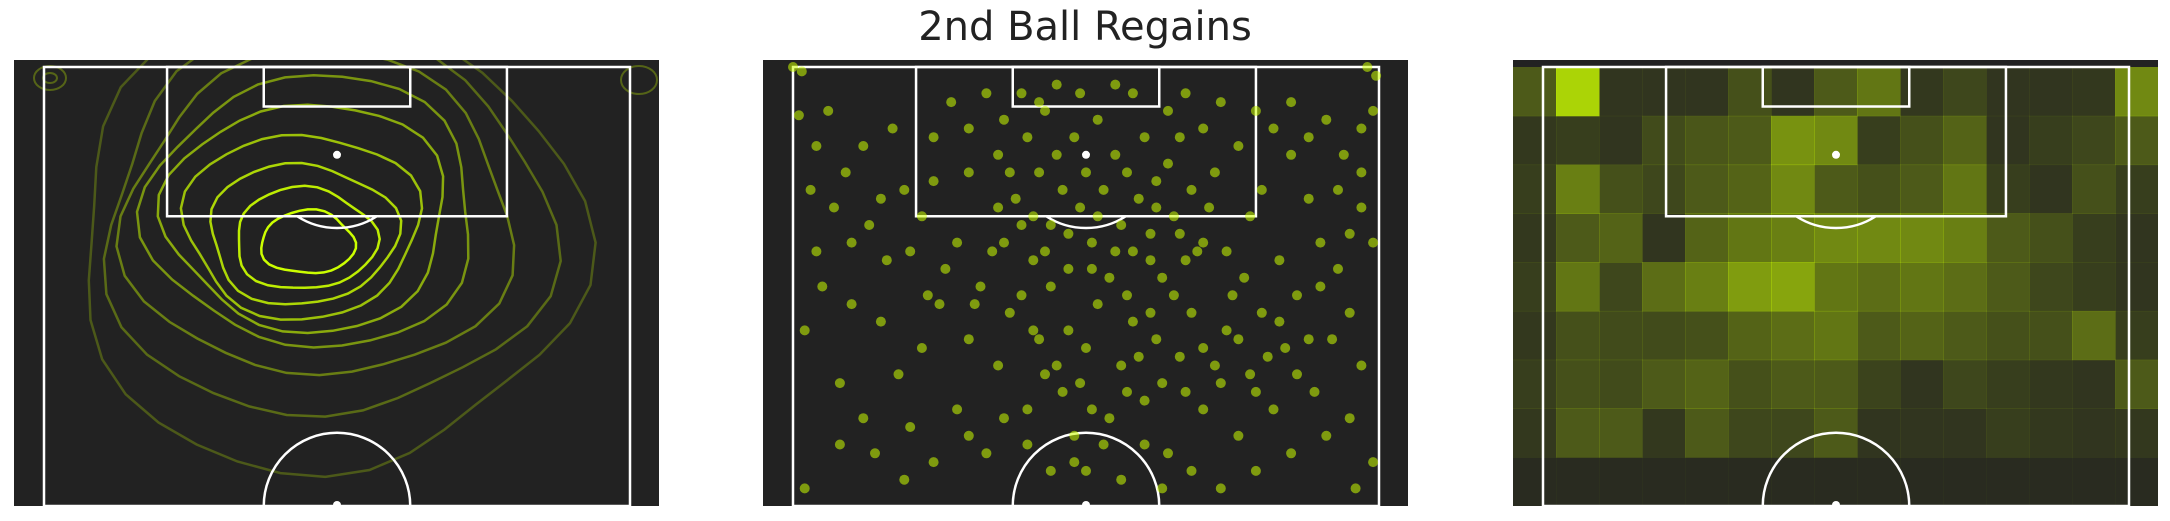  I want to click on centre-circle, so click(337, 468).